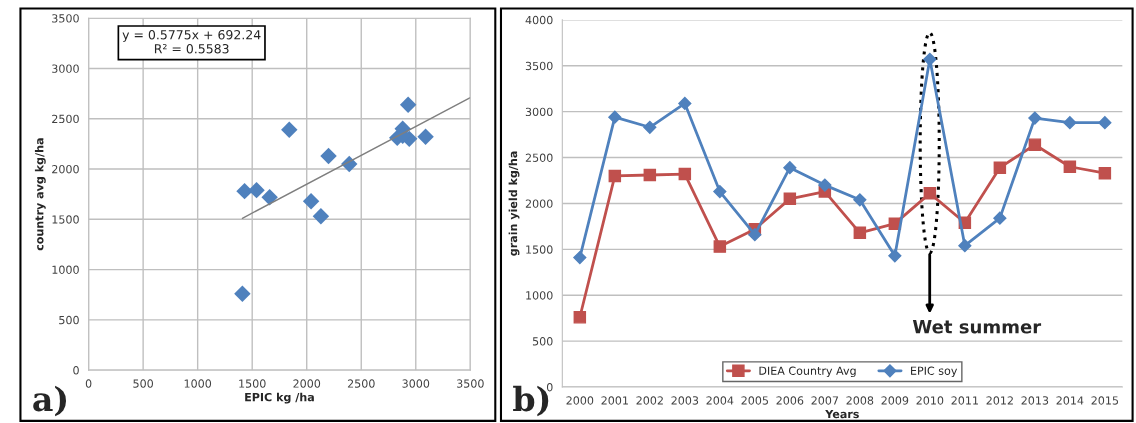  Describe the element at coordinates (361, 383) in the screenshot. I see `x-tick-label: 2500` at that location.